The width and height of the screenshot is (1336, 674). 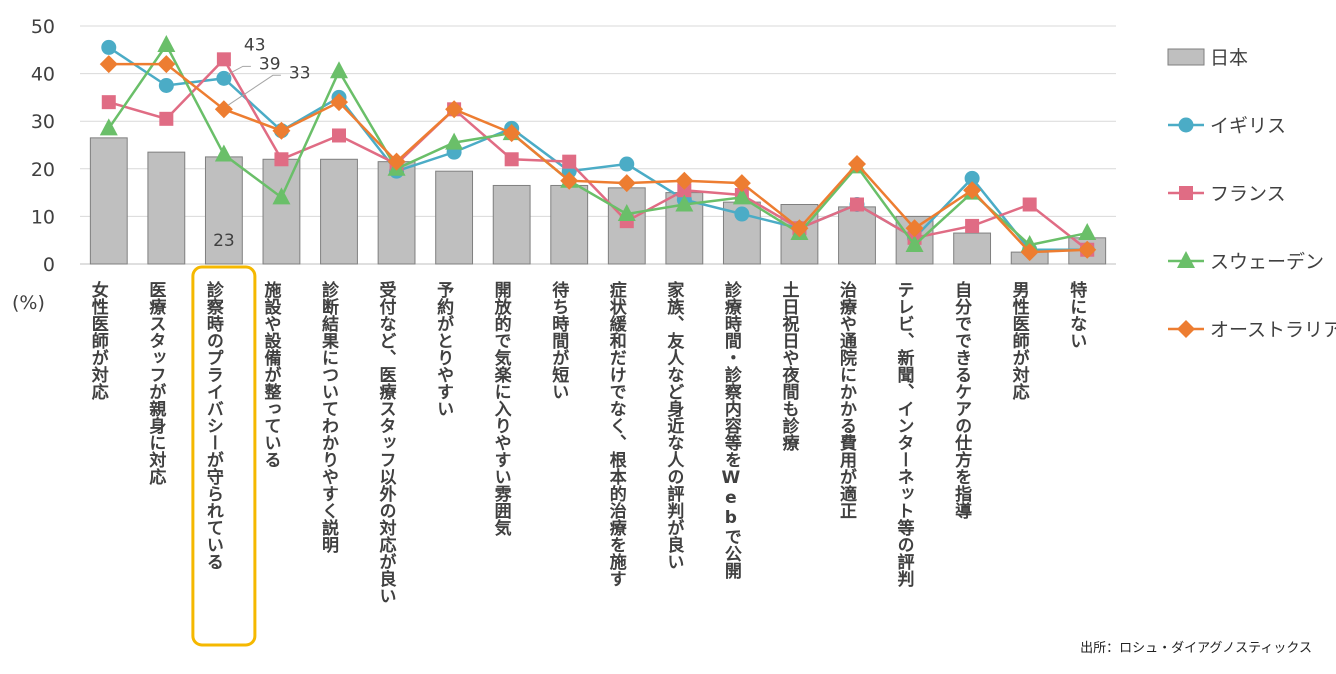 I want to click on y-tick-label: 0, so click(x=49, y=265).